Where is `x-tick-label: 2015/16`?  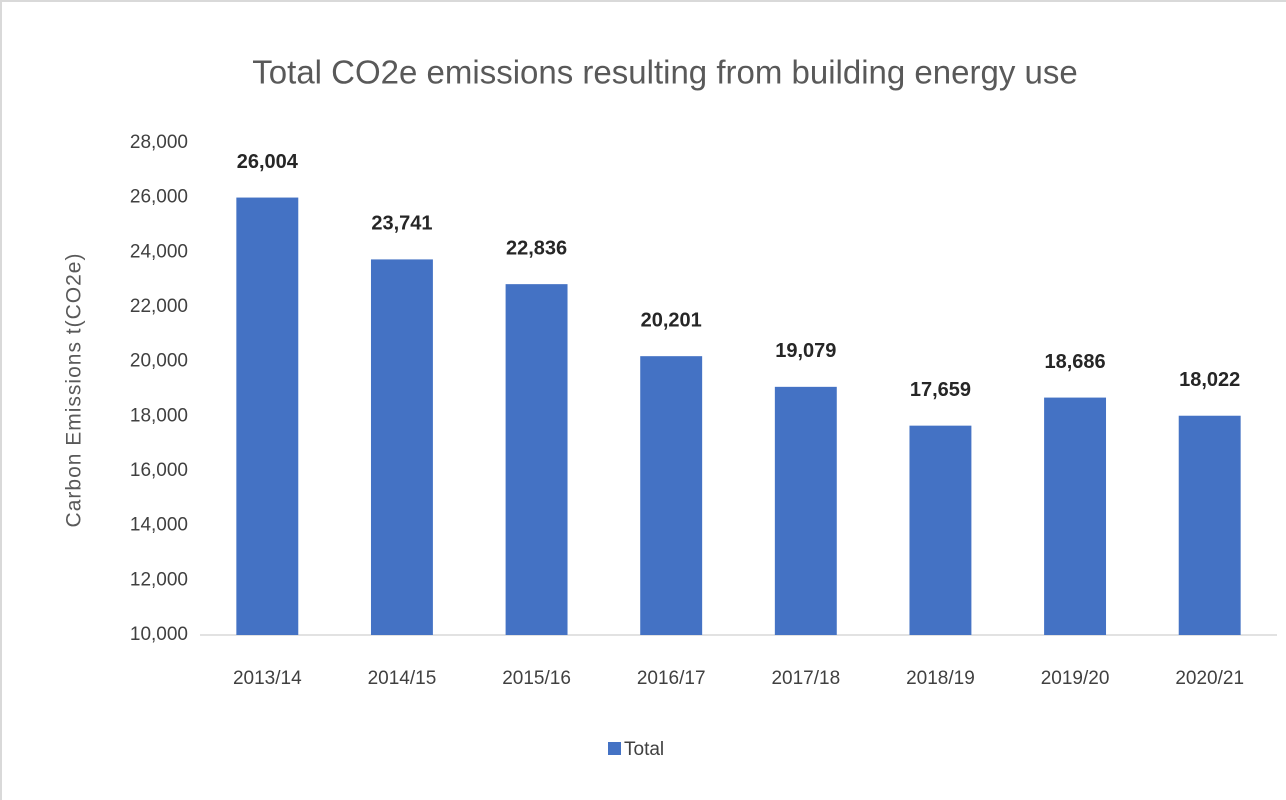 x-tick-label: 2015/16 is located at coordinates (536, 678).